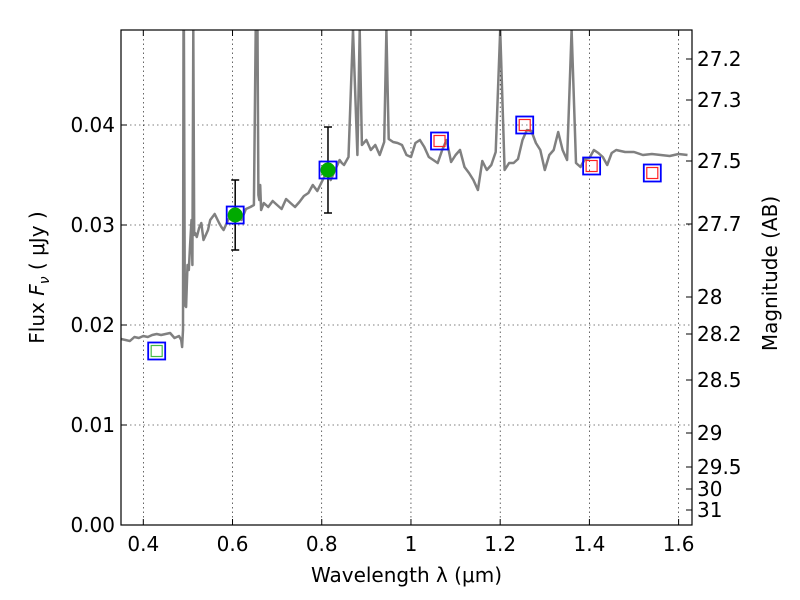  What do you see at coordinates (37, 320) in the screenshot?
I see `y-axis-label-text: Flux` at bounding box center [37, 320].